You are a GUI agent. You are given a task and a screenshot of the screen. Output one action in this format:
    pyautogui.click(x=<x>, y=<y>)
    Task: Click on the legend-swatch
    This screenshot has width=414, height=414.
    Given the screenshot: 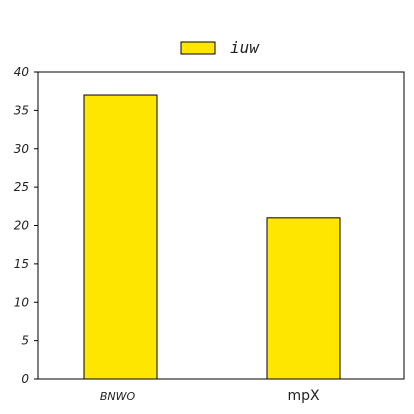 What is the action you would take?
    pyautogui.click(x=198, y=48)
    